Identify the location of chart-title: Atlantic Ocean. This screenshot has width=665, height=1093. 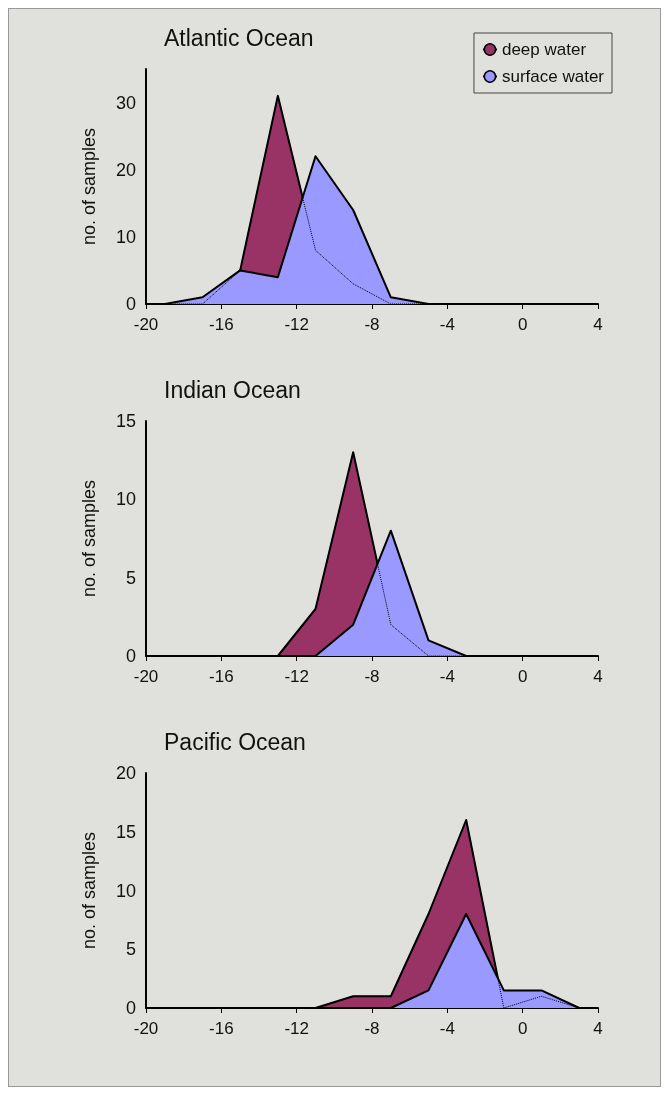
(239, 37).